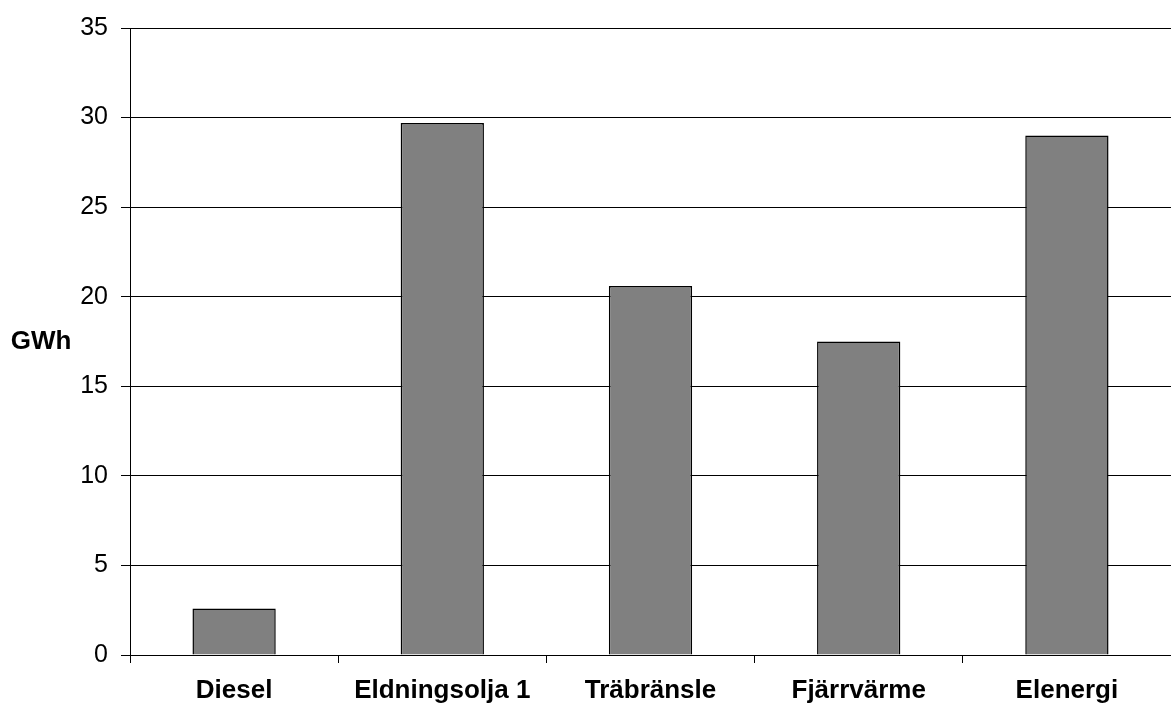 The height and width of the screenshot is (707, 1171). What do you see at coordinates (1067, 688) in the screenshot?
I see `x-tick-label: Elenergi` at bounding box center [1067, 688].